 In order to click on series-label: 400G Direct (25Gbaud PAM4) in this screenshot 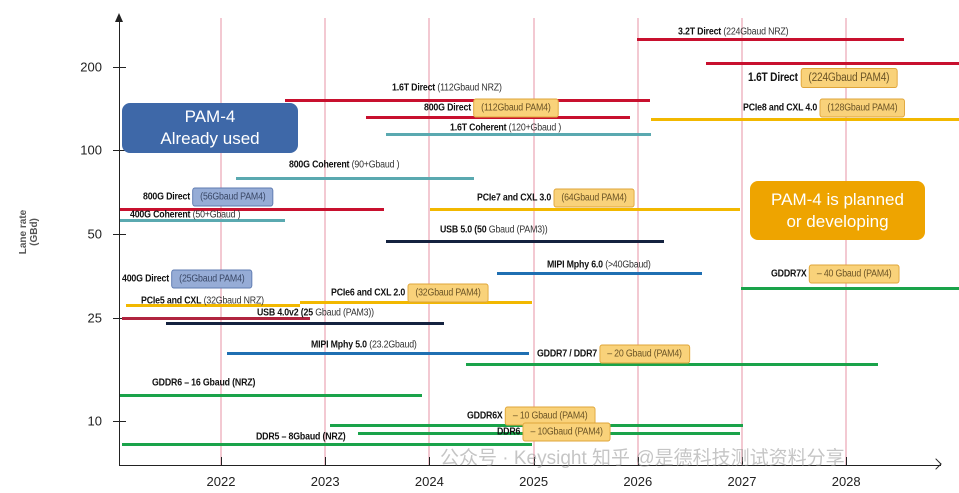, I will do `click(187, 279)`.